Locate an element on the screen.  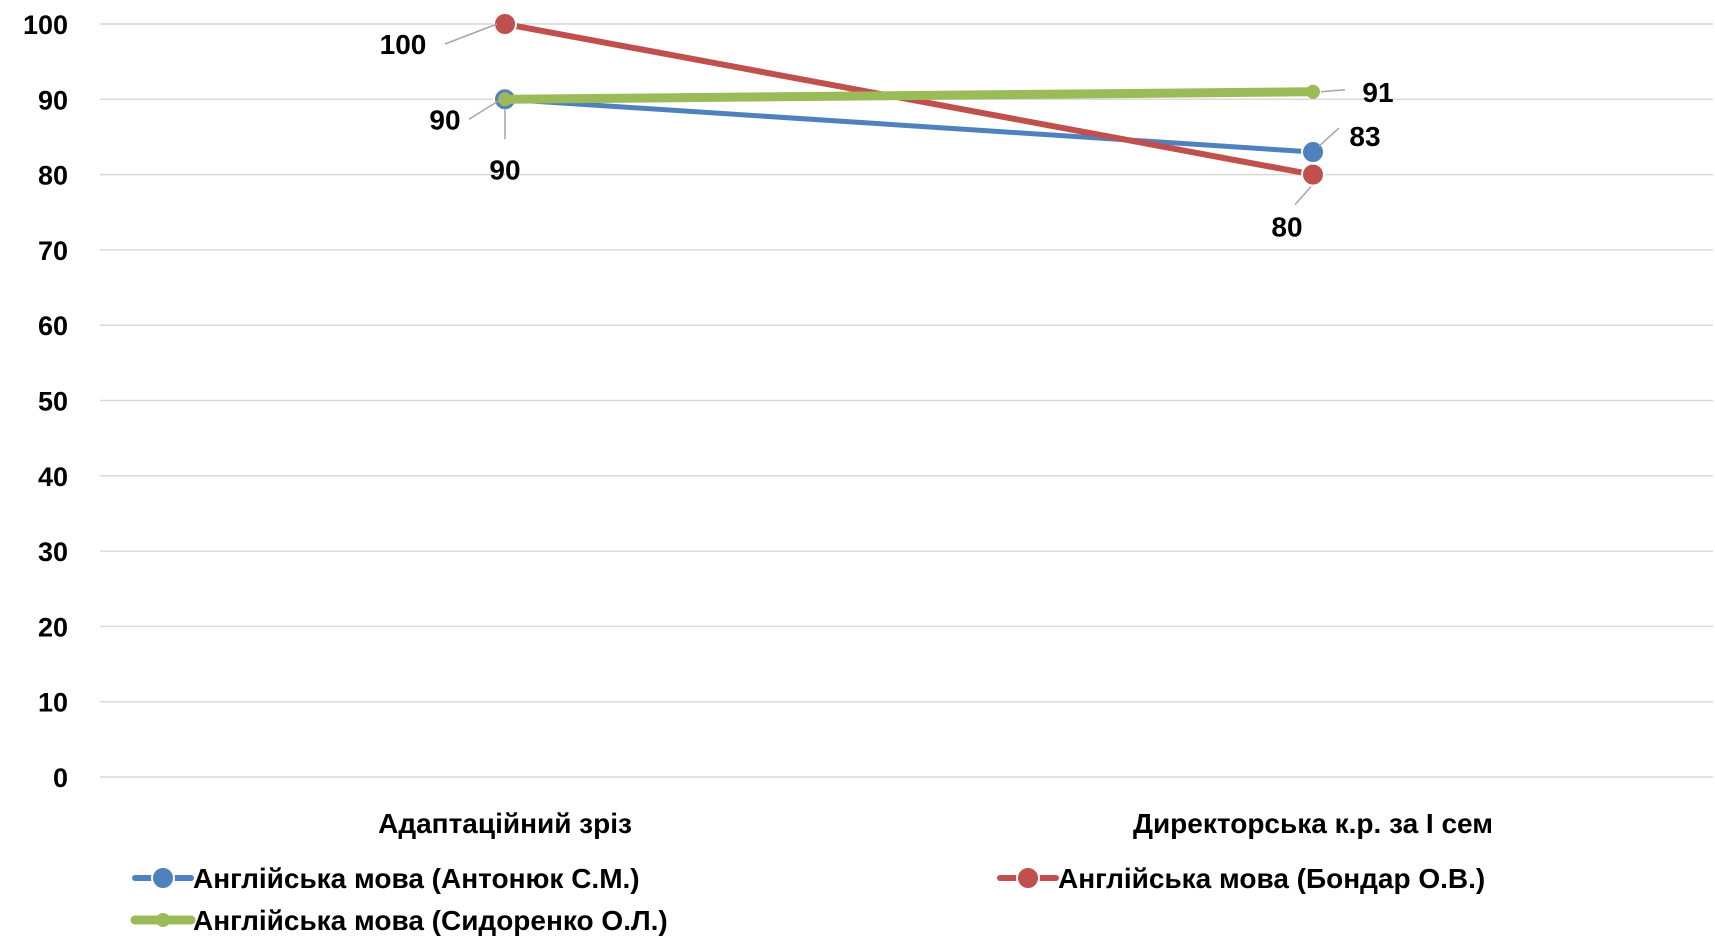
series-lines is located at coordinates (909, 99).